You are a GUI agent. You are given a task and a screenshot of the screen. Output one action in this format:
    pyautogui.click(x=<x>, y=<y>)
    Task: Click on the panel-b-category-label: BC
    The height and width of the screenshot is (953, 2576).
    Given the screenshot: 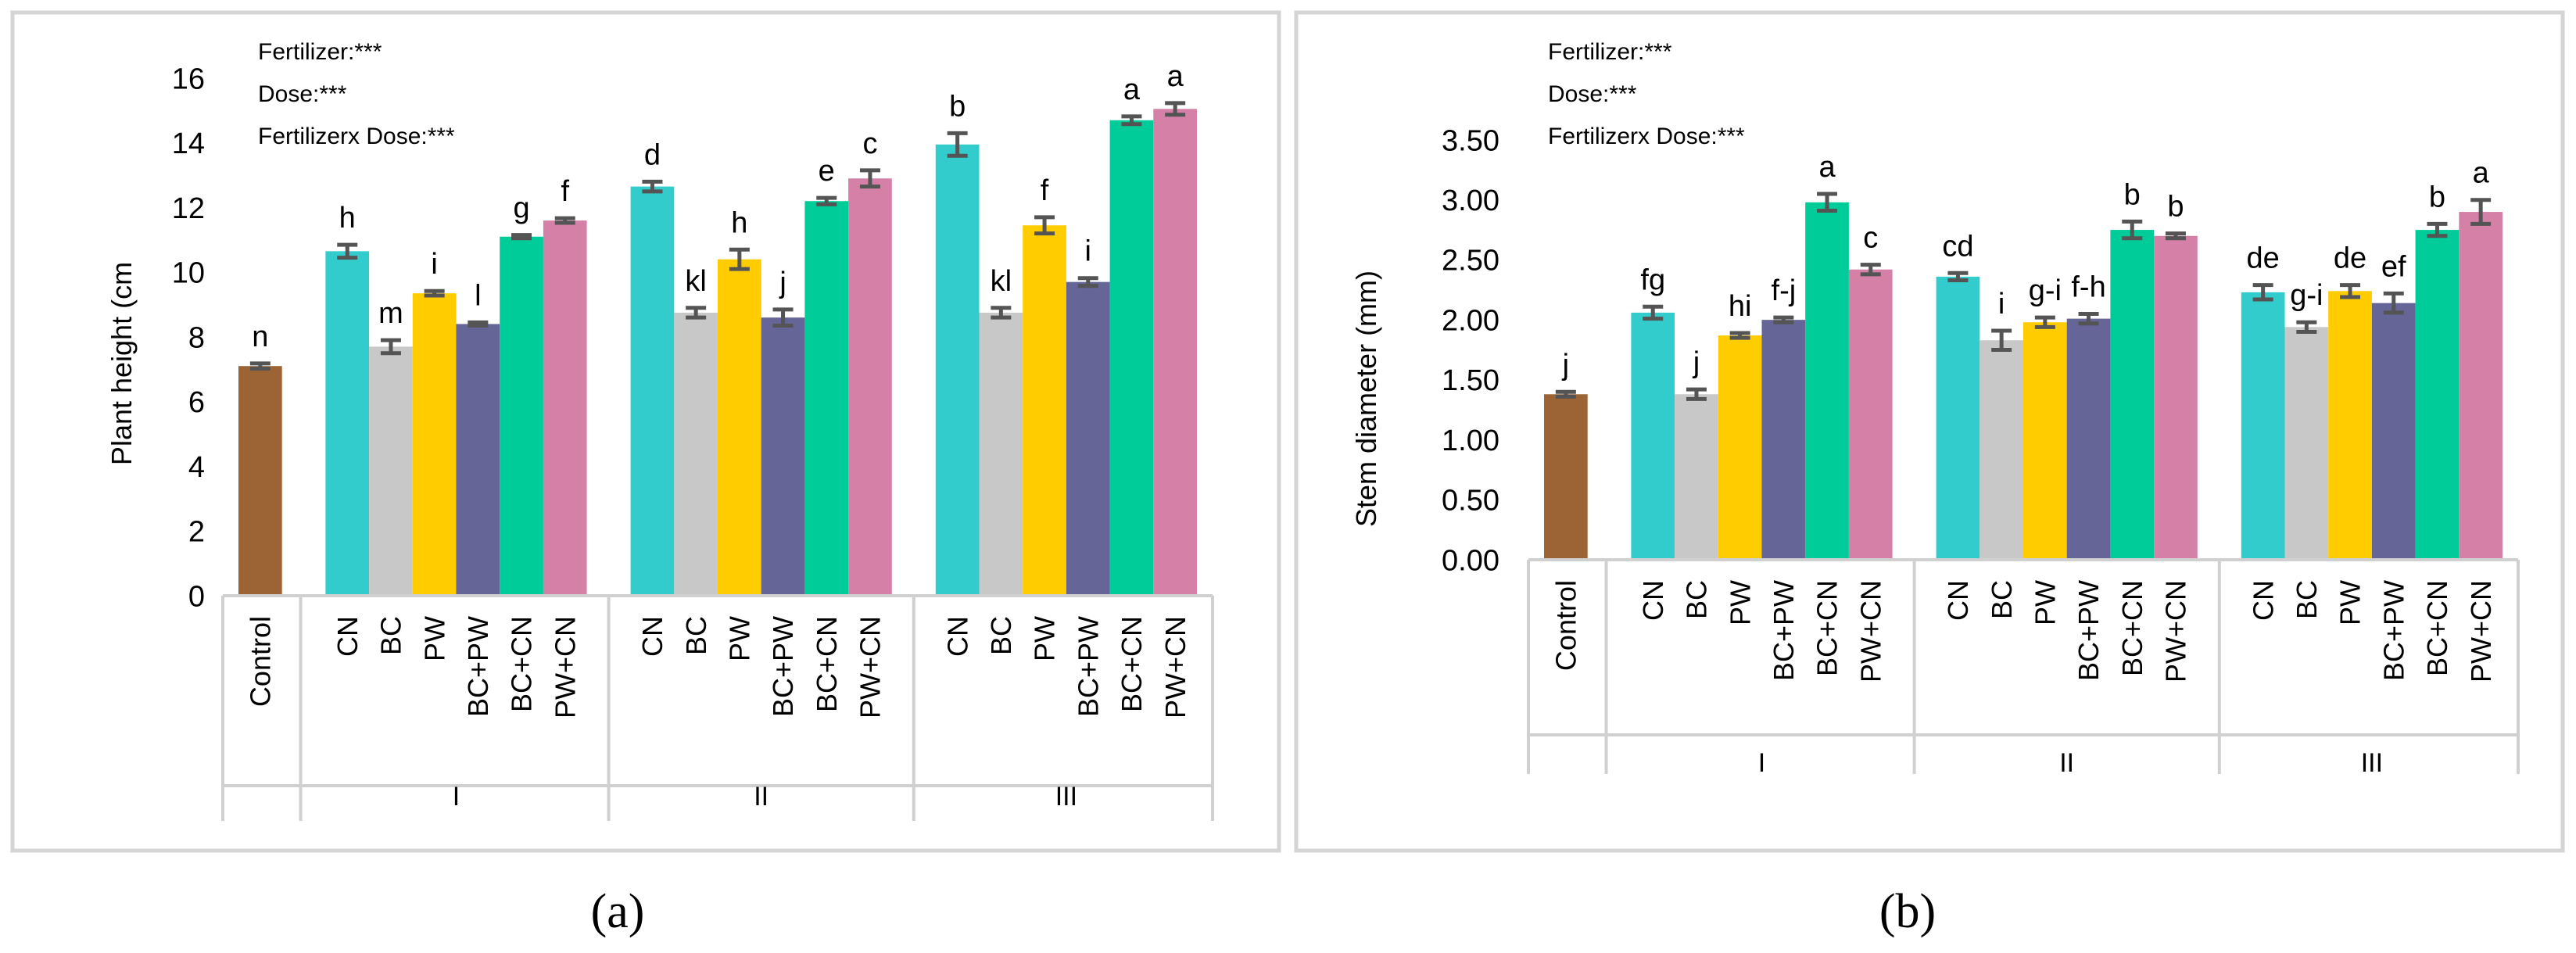 What is the action you would take?
    pyautogui.click(x=2002, y=600)
    